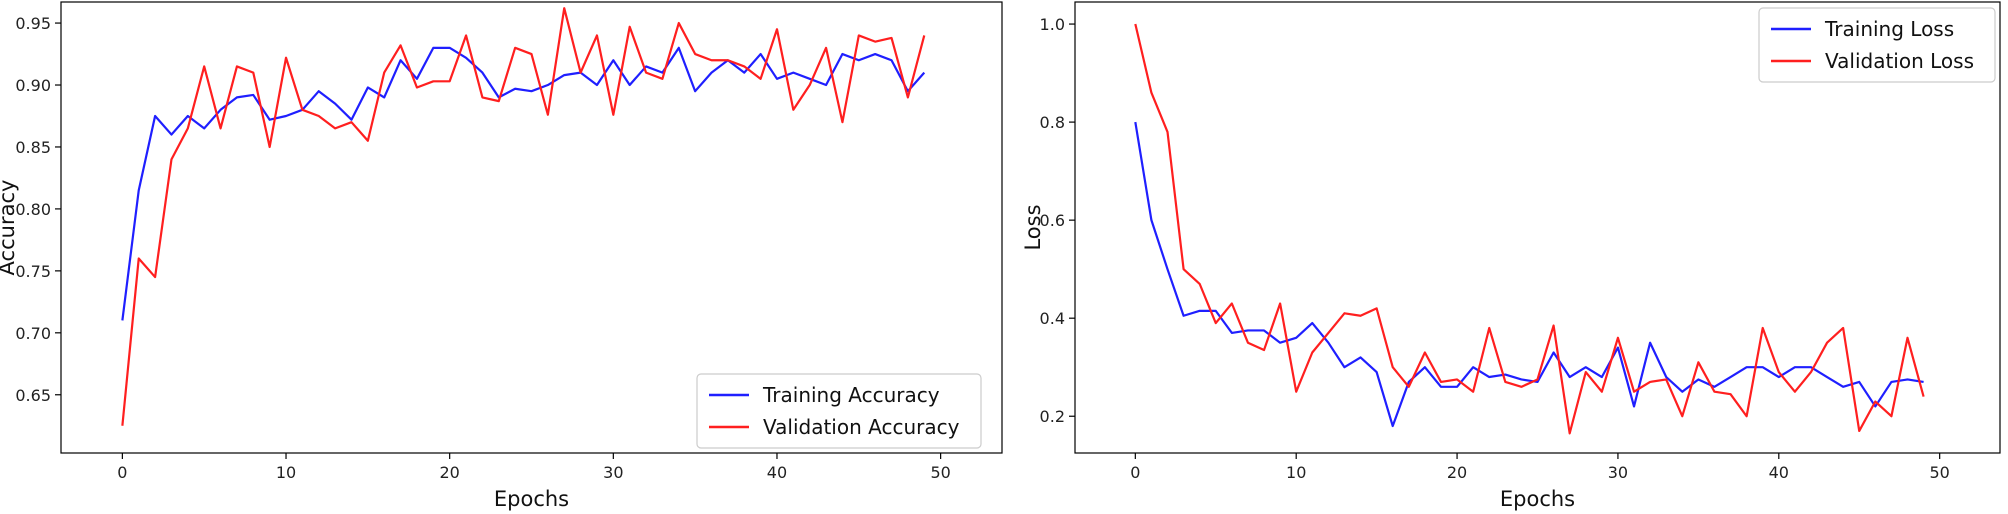 This screenshot has height=514, width=2008. Describe the element at coordinates (33, 23) in the screenshot. I see `y-tick-label: 0.95` at that location.